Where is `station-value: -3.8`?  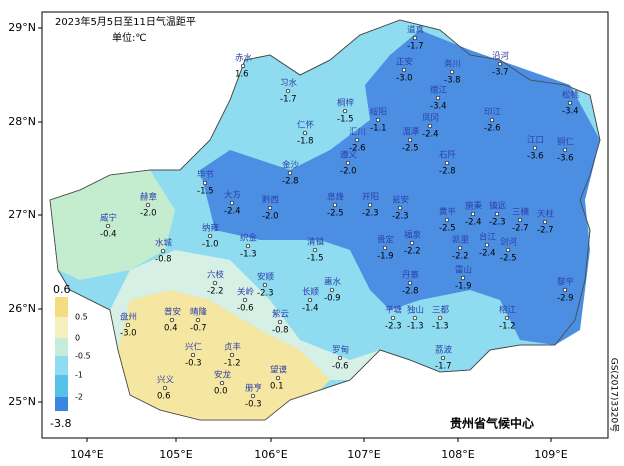
station-value: -3.8 is located at coordinates (452, 81).